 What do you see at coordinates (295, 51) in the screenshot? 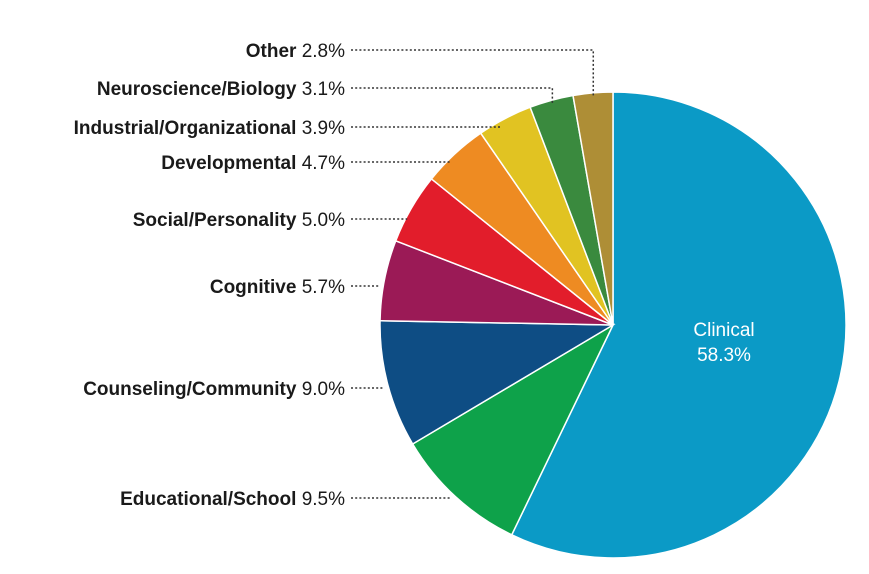
I see `slice-label-other: Other 2.8%` at bounding box center [295, 51].